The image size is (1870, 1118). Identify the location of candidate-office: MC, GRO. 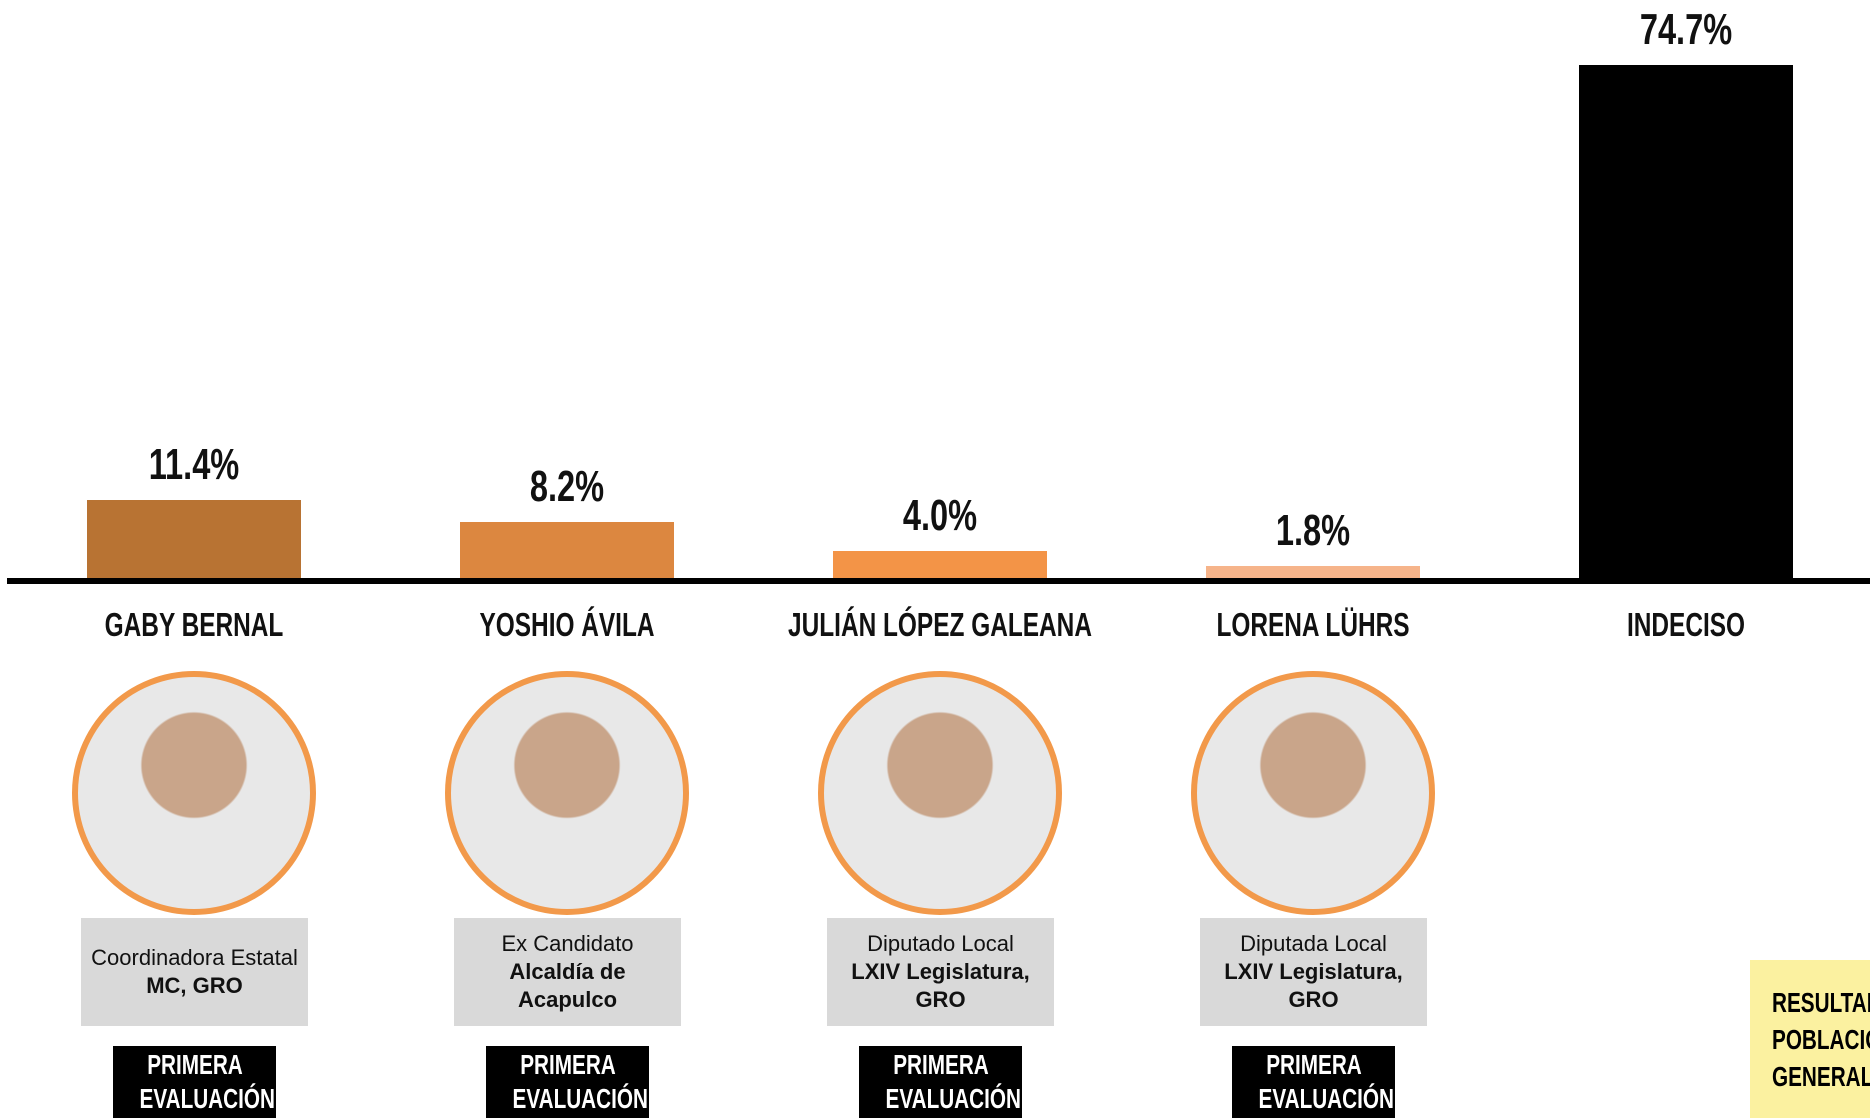
(194, 985).